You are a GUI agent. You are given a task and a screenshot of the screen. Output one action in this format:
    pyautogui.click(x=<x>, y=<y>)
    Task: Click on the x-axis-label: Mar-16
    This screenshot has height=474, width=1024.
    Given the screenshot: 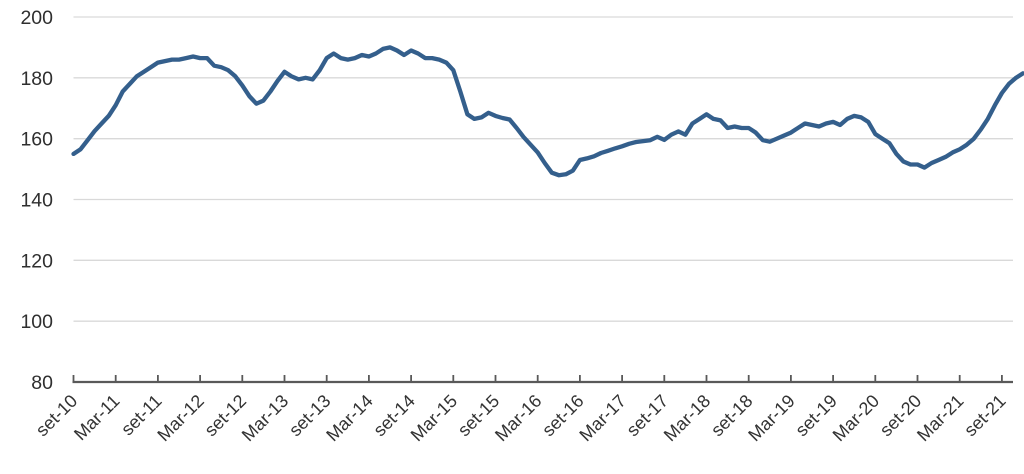 What is the action you would take?
    pyautogui.click(x=518, y=418)
    